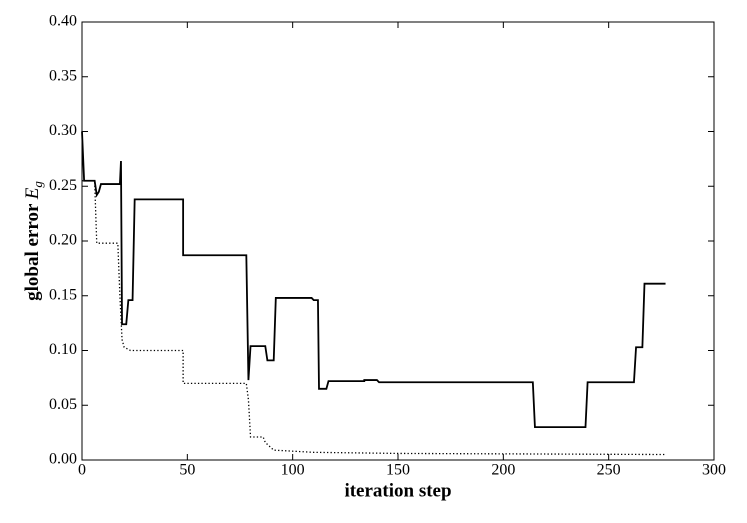  What do you see at coordinates (63, 130) in the screenshot?
I see `y-tick-label: 0.30` at bounding box center [63, 130].